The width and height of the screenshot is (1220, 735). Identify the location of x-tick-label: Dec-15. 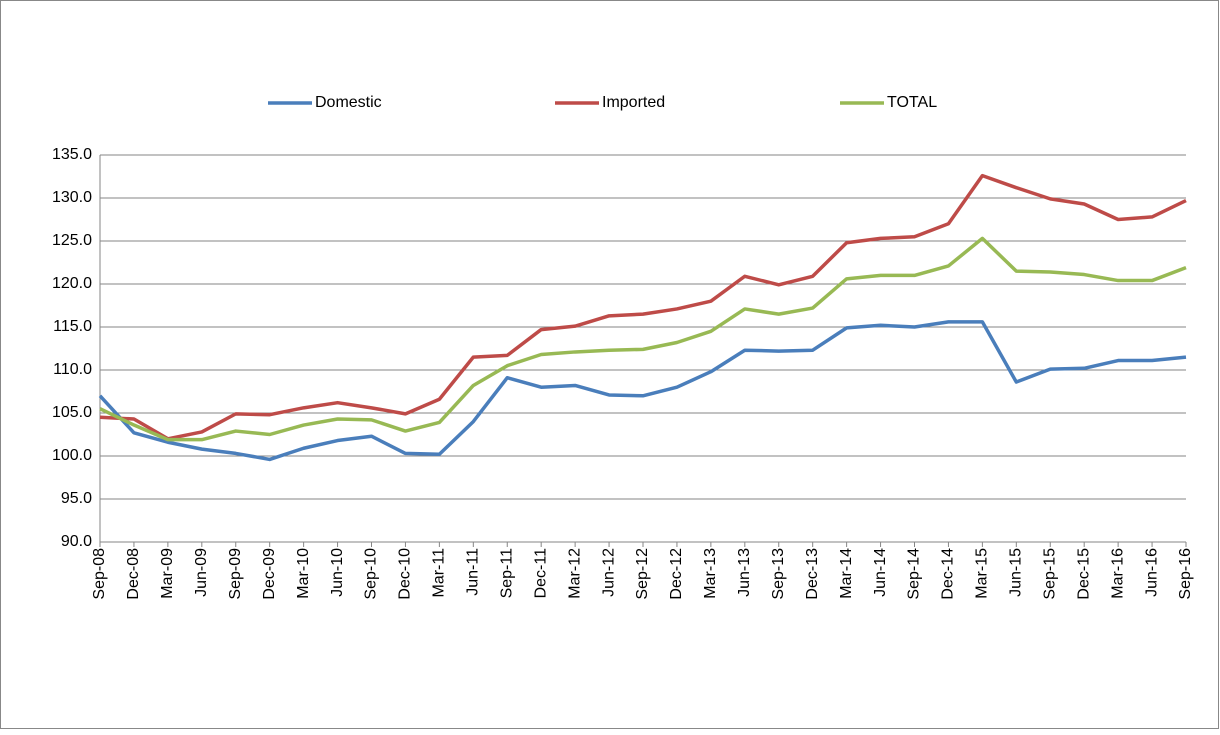
(1083, 574).